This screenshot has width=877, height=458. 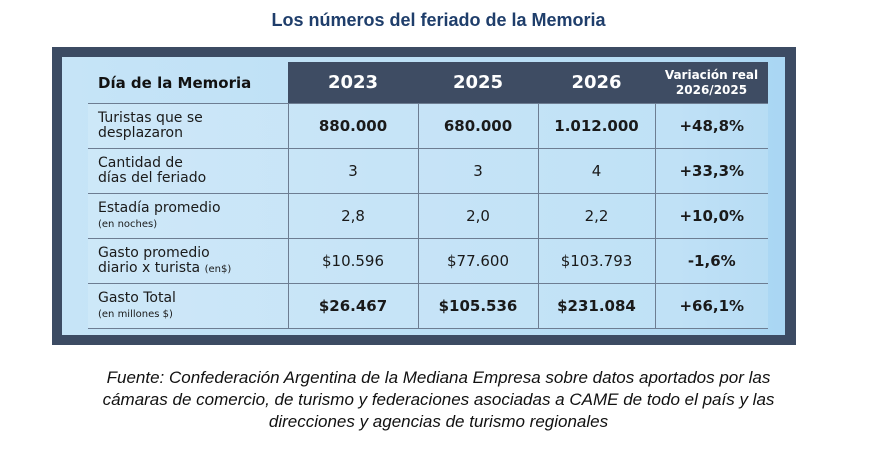 I want to click on row-label: Cantidad de días del feriado, so click(x=188, y=171).